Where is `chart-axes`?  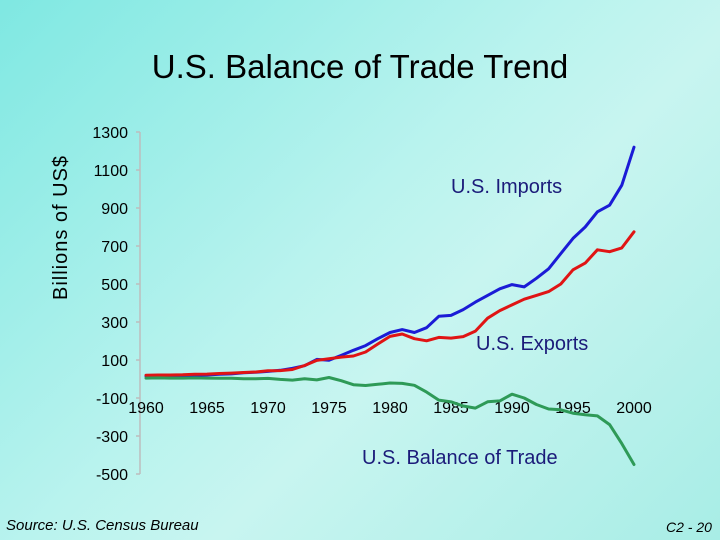
chart-axes is located at coordinates (138, 303).